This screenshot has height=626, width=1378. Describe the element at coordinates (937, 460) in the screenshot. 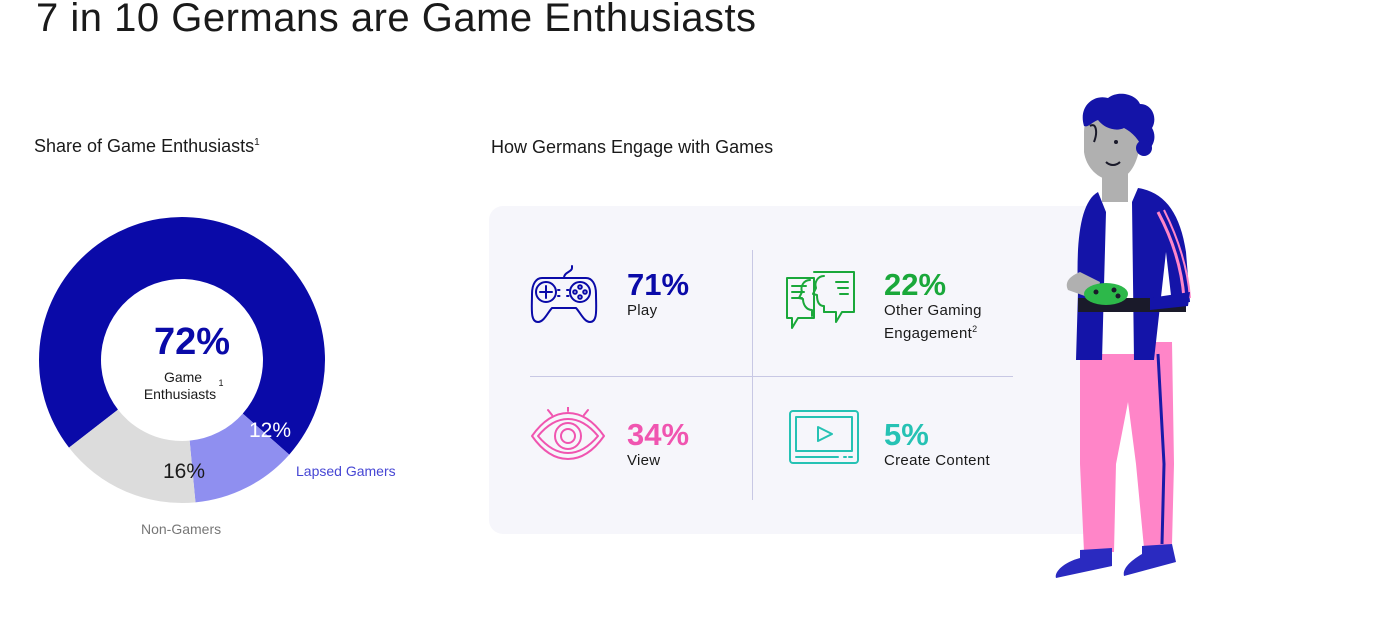

I see `stat-create-label: Create Content` at that location.